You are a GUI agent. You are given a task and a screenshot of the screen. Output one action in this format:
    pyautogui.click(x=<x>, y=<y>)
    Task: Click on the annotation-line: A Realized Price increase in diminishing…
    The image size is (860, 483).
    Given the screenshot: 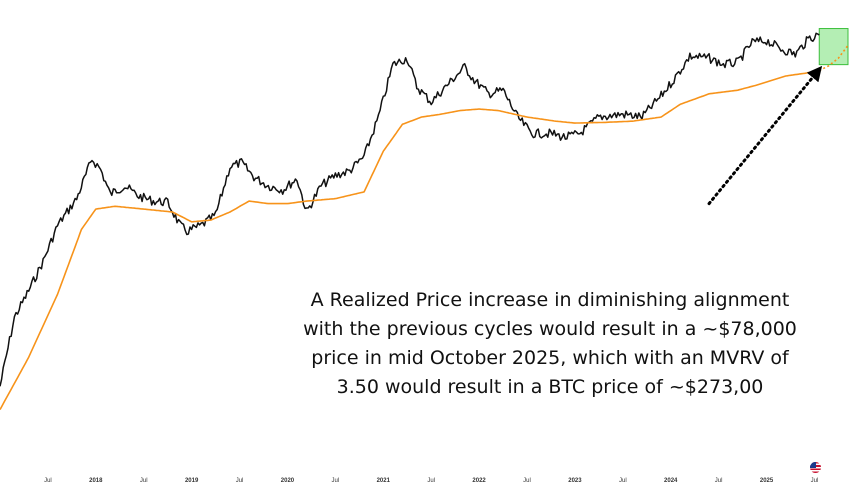 What is the action you would take?
    pyautogui.click(x=550, y=300)
    